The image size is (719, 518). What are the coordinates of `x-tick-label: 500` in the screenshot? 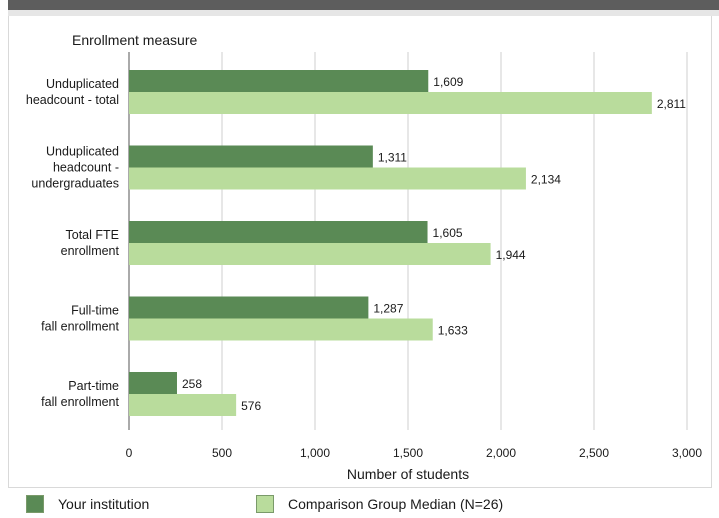 It's located at (222, 453).